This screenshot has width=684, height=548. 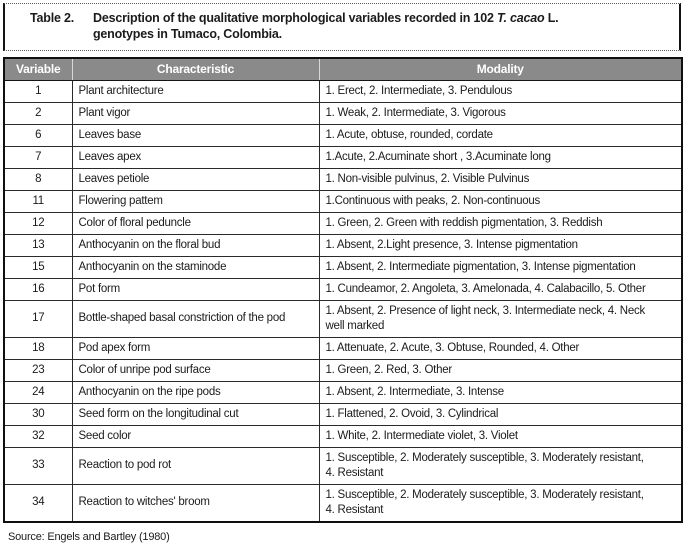 I want to click on variable-cell: 2, so click(x=38, y=113).